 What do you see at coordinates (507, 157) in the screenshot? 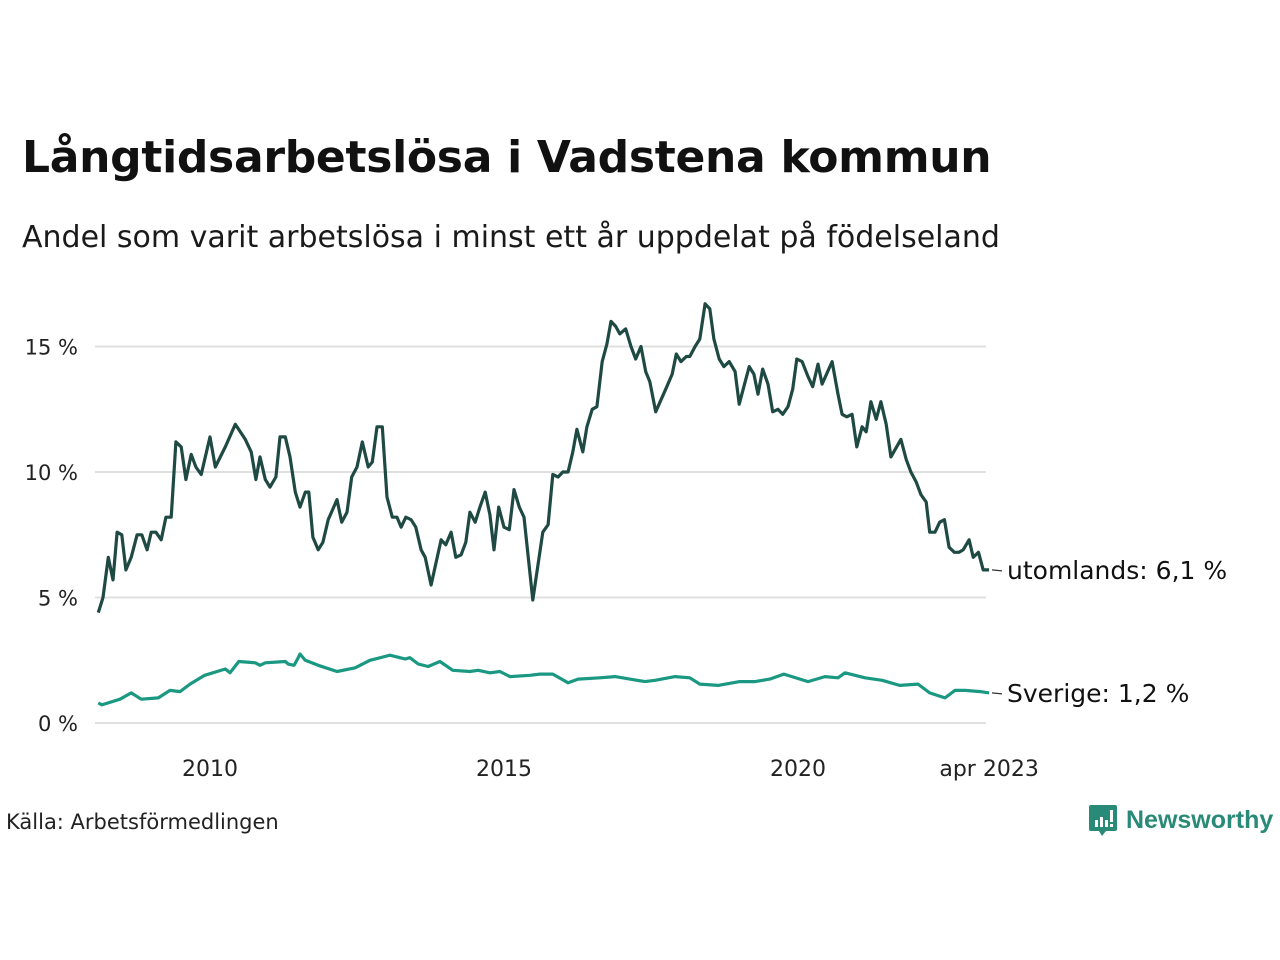
I see `chart-title: Långtidsarbetslösa i Vadstena kommun` at bounding box center [507, 157].